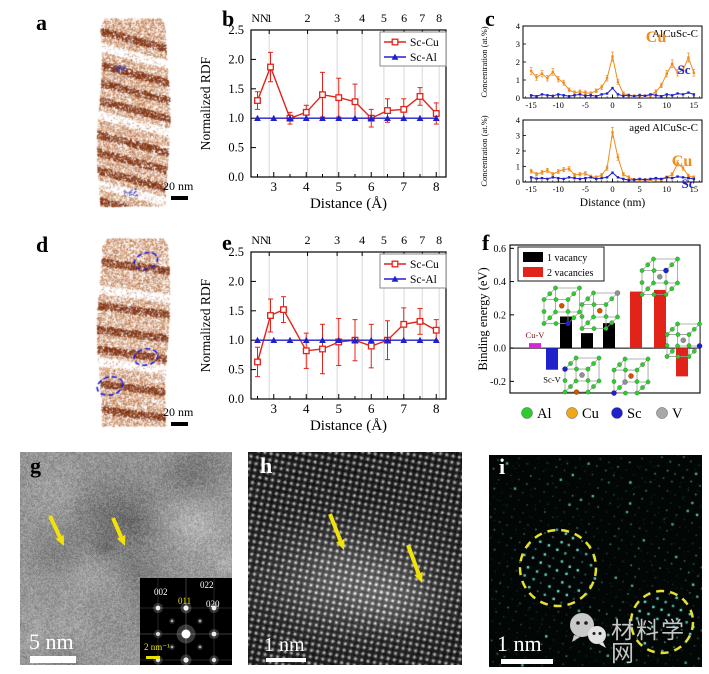 This screenshot has width=709, height=674. I want to click on svg-text: Concentration (at.%), so click(484, 150).